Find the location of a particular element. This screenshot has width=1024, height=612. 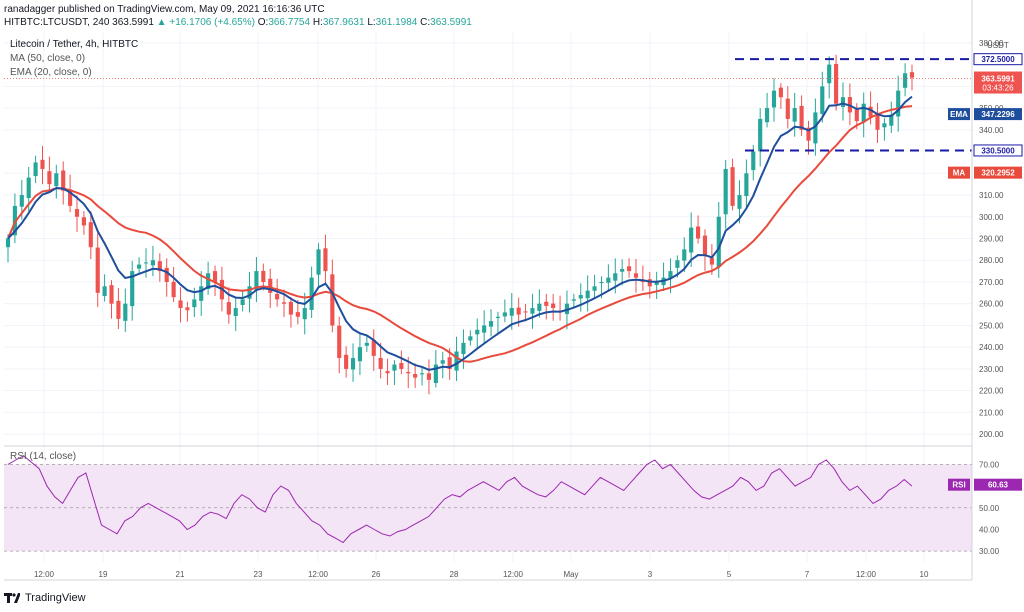

legend-ema: EMA (20, close, 0) is located at coordinates (51, 72).